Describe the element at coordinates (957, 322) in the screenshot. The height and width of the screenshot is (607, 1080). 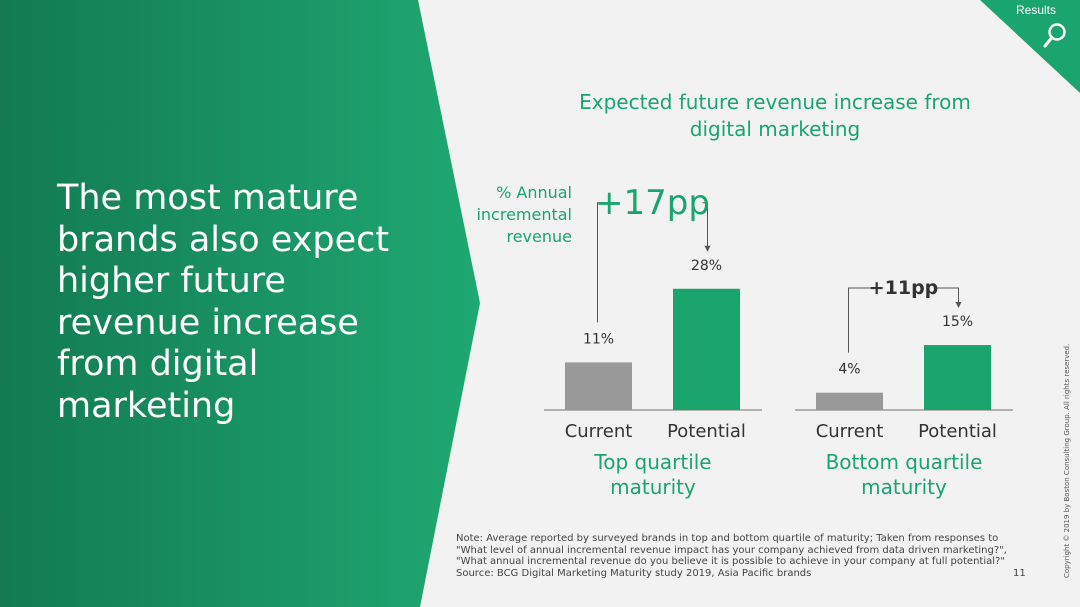
I see `data-label: 15%` at that location.